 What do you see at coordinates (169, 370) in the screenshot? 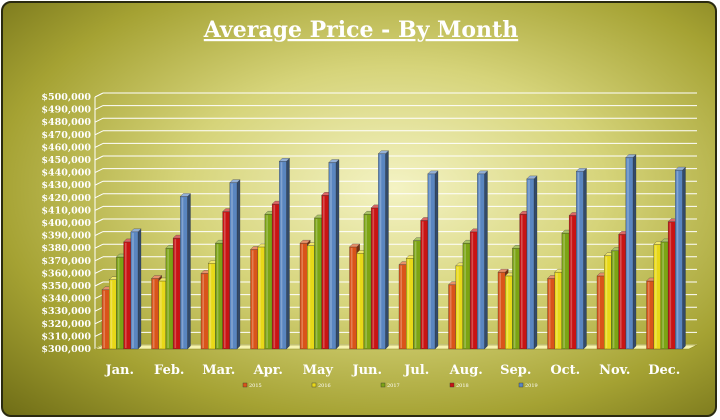
I see `x-tick-label: Feb.` at bounding box center [169, 370].